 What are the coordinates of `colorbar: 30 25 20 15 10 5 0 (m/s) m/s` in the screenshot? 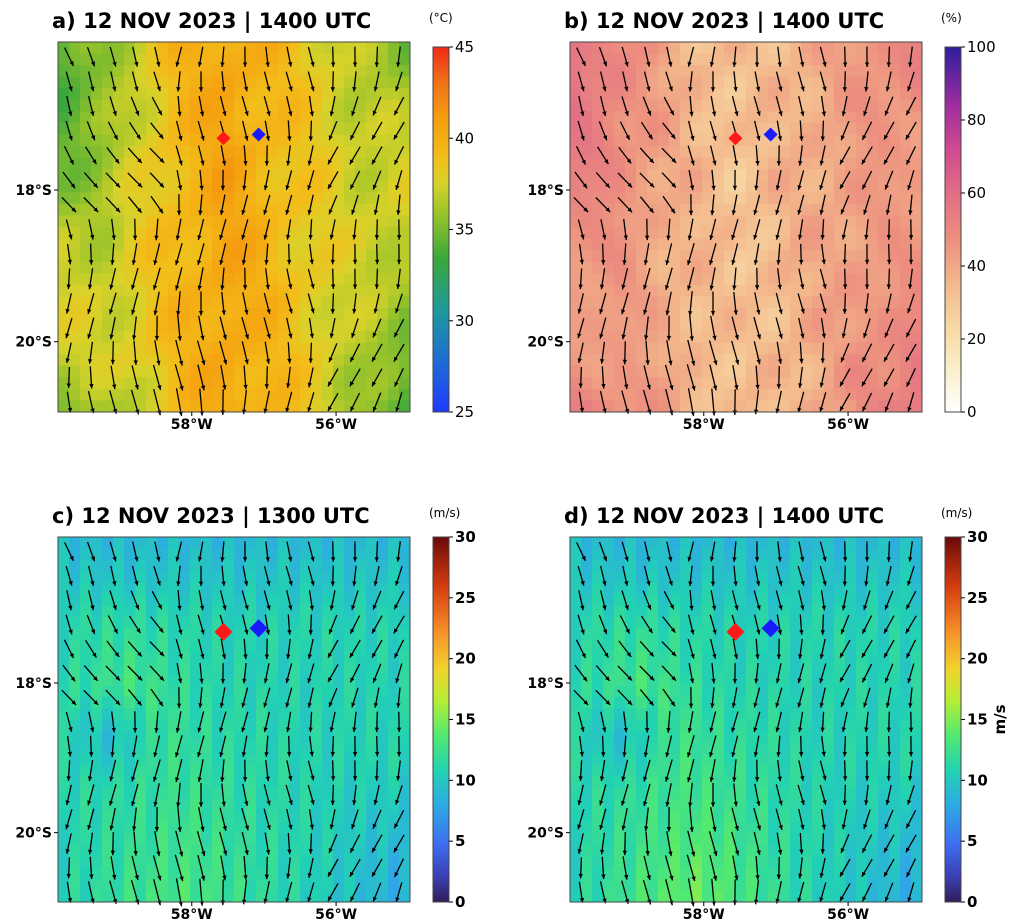 It's located at (975, 708).